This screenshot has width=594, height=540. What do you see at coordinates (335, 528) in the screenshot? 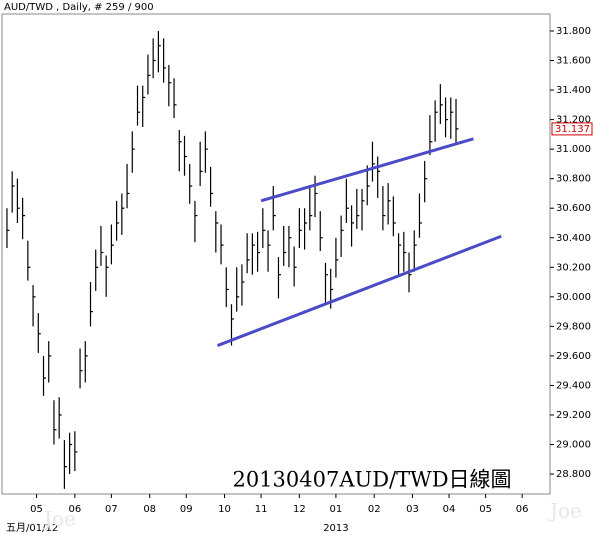
I see `year-label: 2013` at bounding box center [335, 528].